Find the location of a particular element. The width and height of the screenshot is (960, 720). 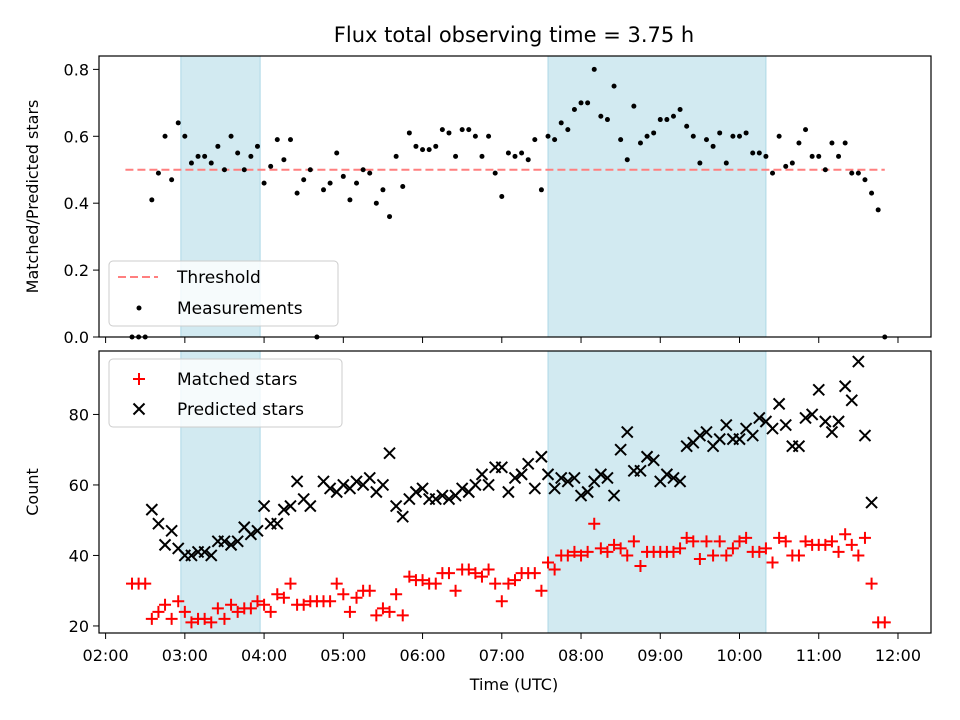

x-tick-label: 05:00 is located at coordinates (343, 655).